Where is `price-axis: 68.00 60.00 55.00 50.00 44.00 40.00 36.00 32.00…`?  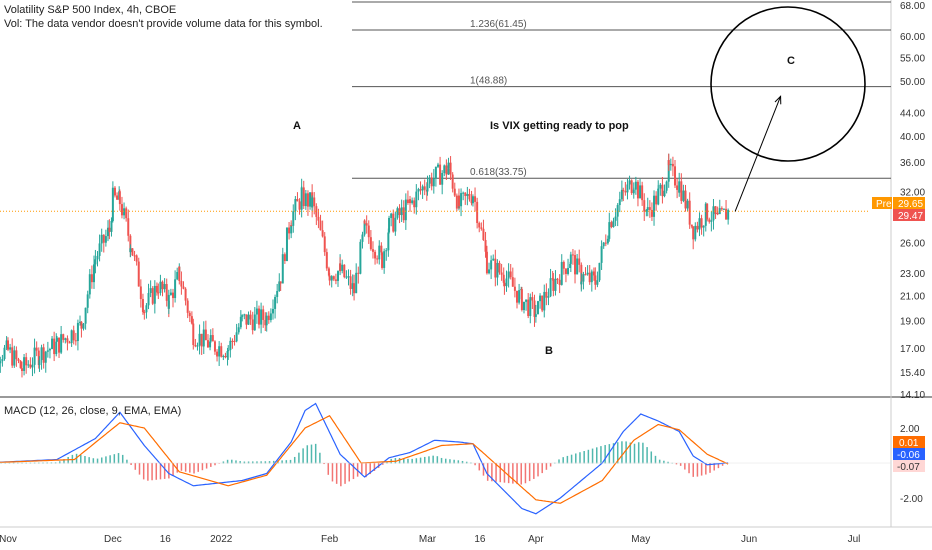
price-axis: 68.00 60.00 55.00 50.00 44.00 40.00 36.00 32.00… is located at coordinates (912, 201).